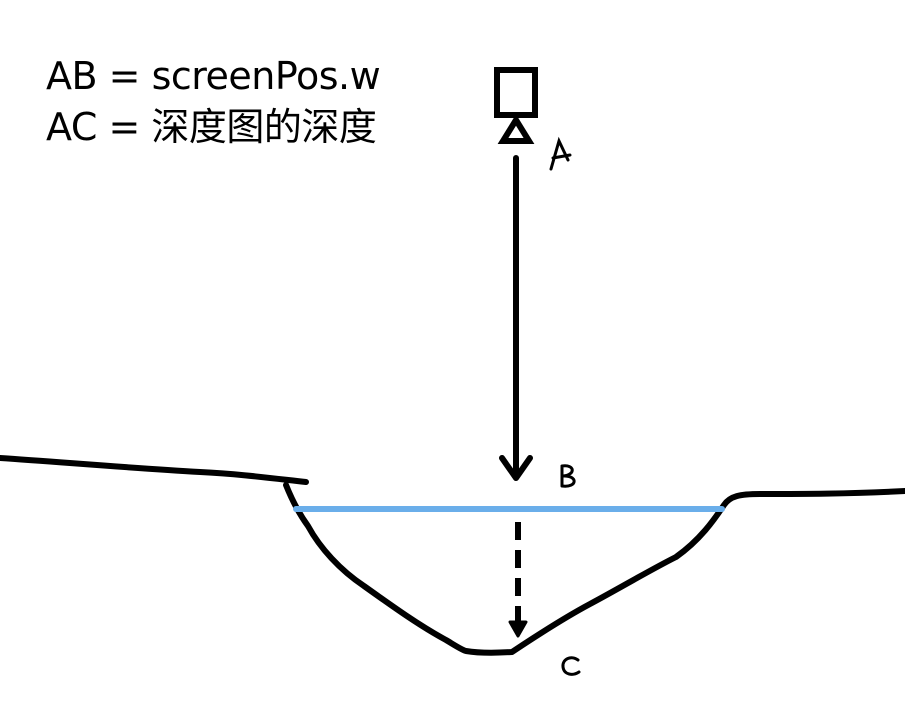 This screenshot has height=711, width=905. What do you see at coordinates (568, 476) in the screenshot?
I see `point-b-label` at bounding box center [568, 476].